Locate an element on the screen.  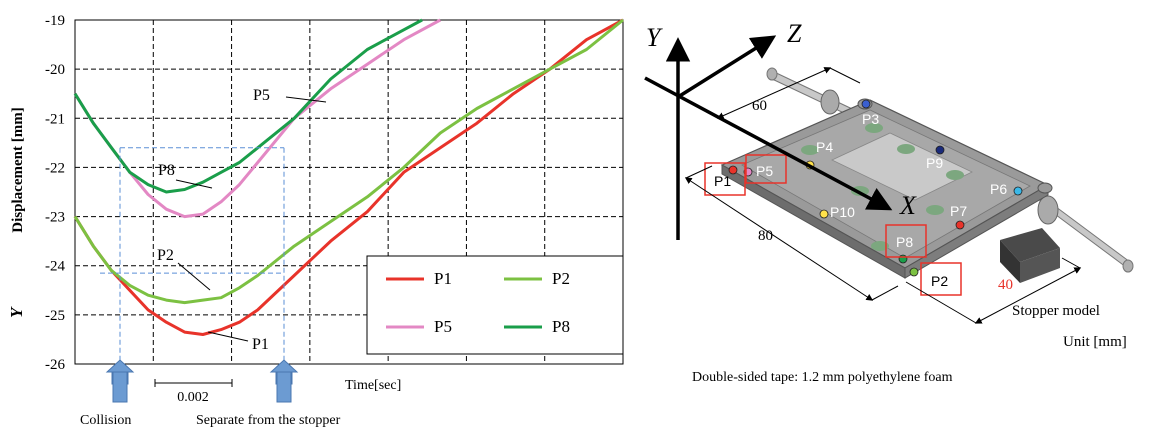
x-axis-label: Time[sec] is located at coordinates (373, 385).